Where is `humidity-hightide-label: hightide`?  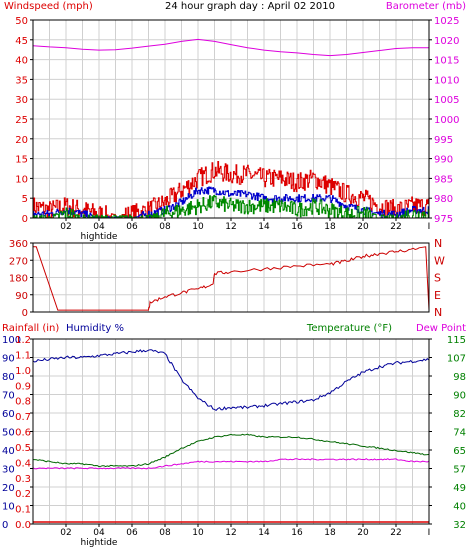
humidity-hightide-label: hightide is located at coordinates (99, 543).